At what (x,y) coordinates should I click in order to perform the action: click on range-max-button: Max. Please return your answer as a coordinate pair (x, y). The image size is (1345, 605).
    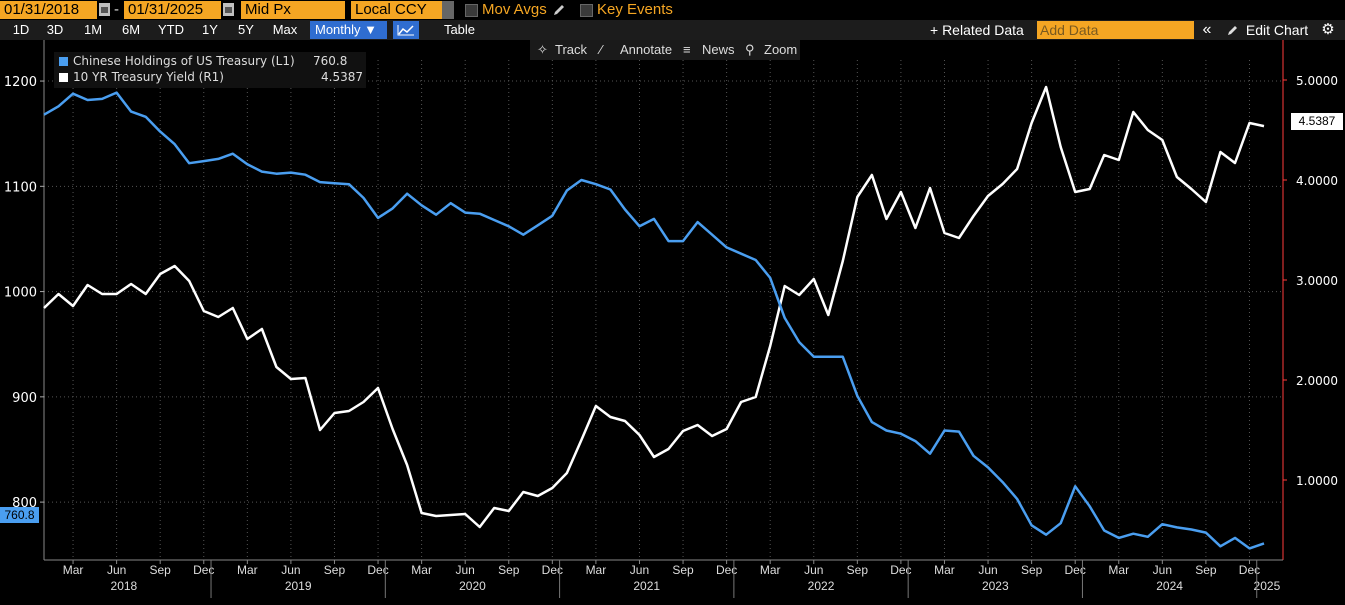
    Looking at the image, I should click on (285, 29).